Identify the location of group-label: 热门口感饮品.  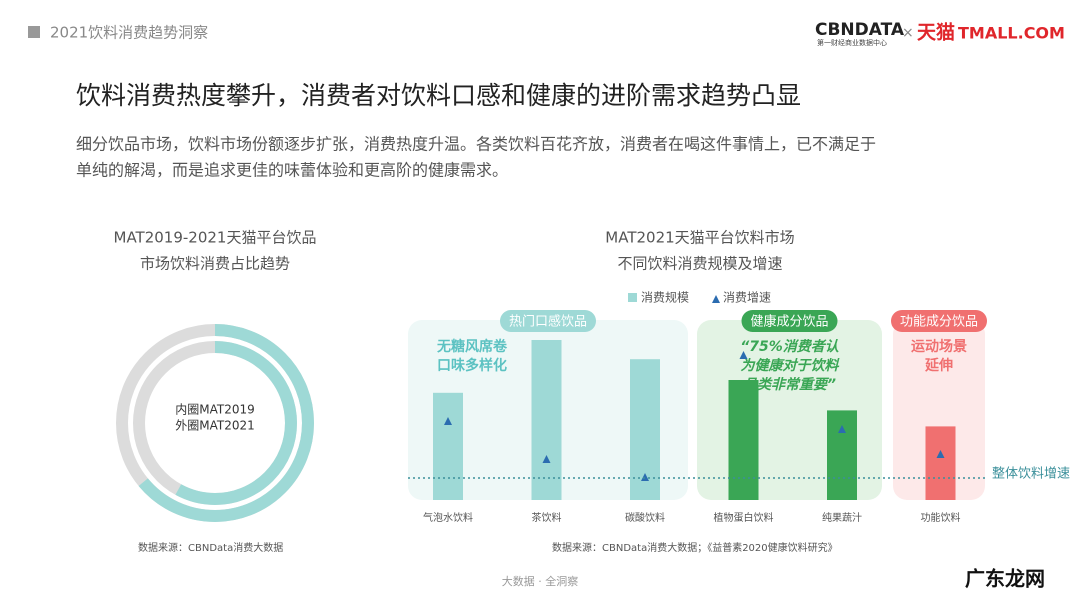
(548, 322).